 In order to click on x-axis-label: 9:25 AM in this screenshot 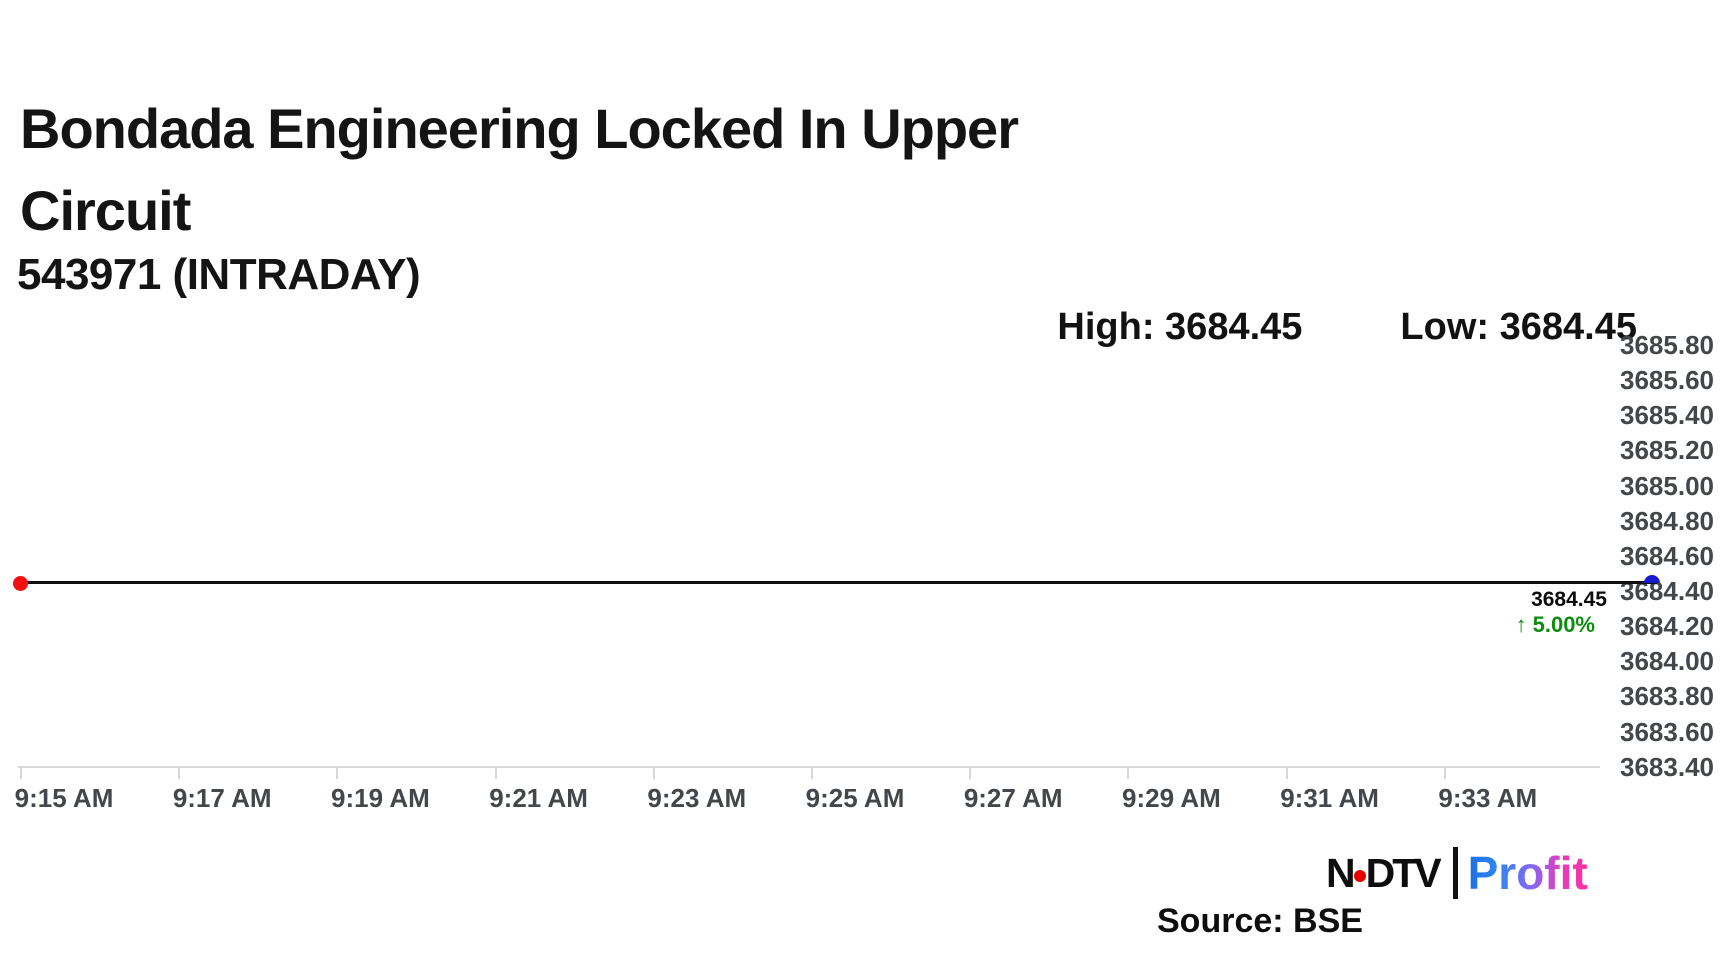, I will do `click(855, 798)`.